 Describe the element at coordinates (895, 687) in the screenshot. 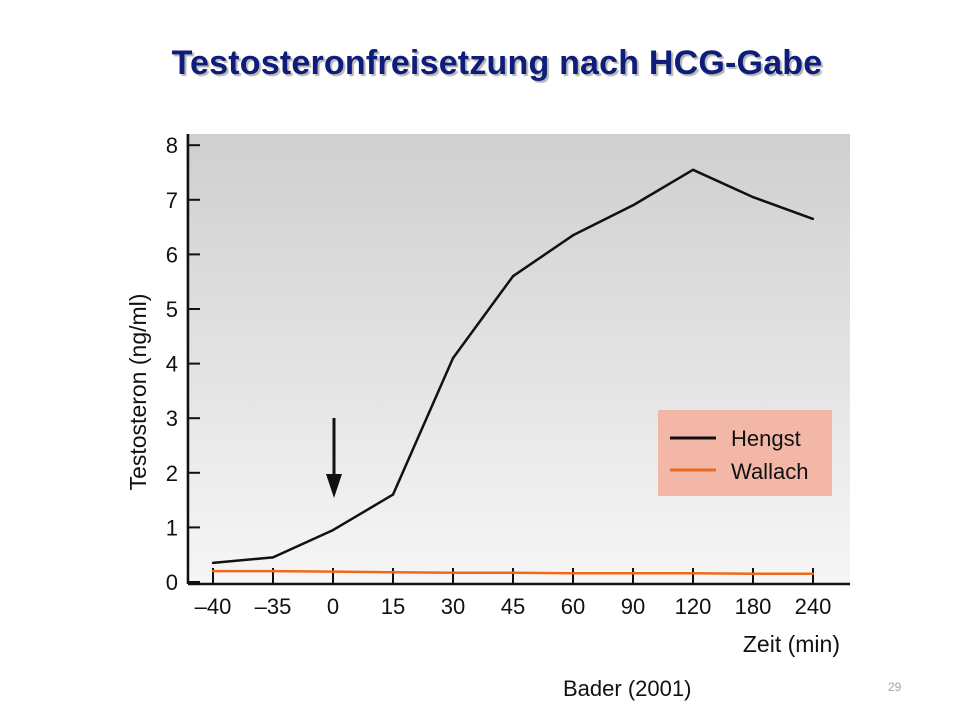

I see `page-number: 29` at that location.